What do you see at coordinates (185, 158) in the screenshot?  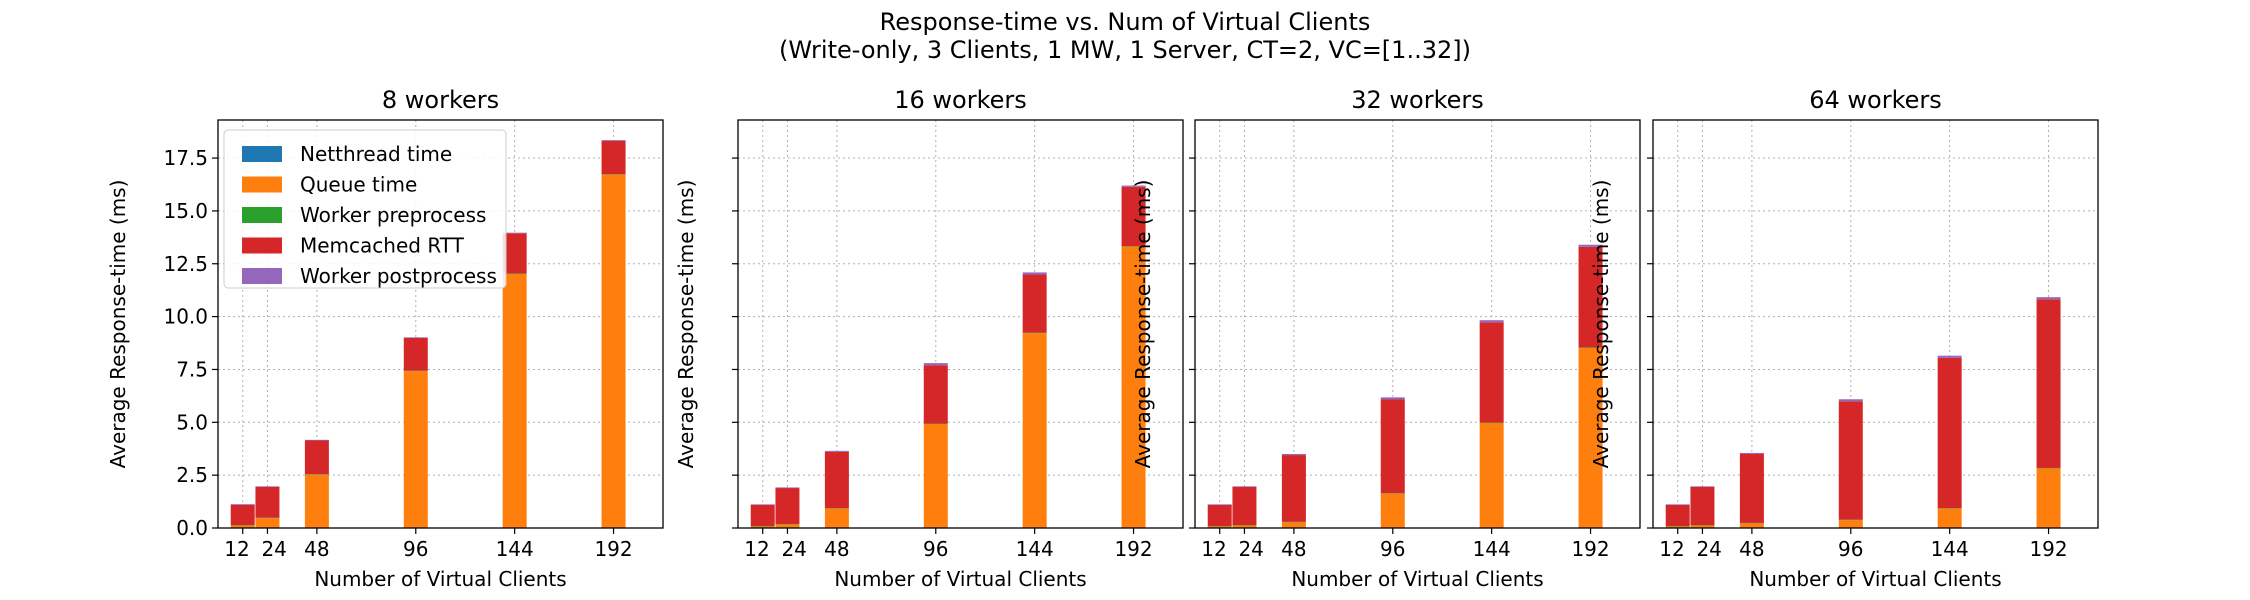 I see `y-tick-label: 17.5` at bounding box center [185, 158].